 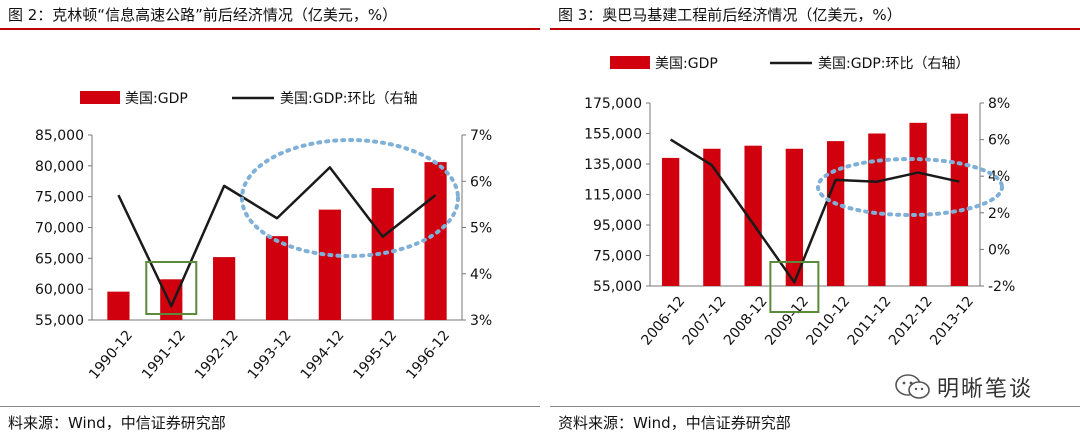 What do you see at coordinates (913, 387) in the screenshot?
I see `wechat-icon` at bounding box center [913, 387].